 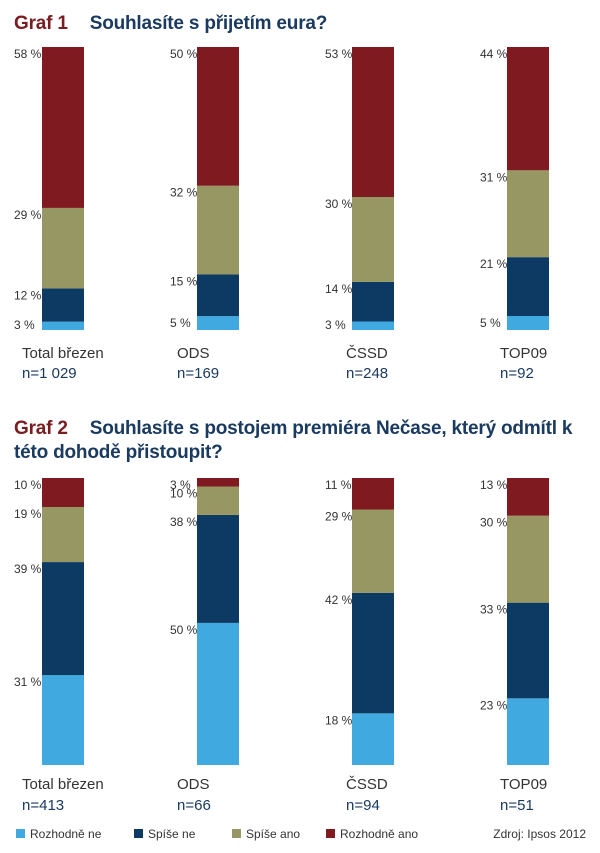 What do you see at coordinates (367, 373) in the screenshot?
I see `chart1-sample-size: n=248` at bounding box center [367, 373].